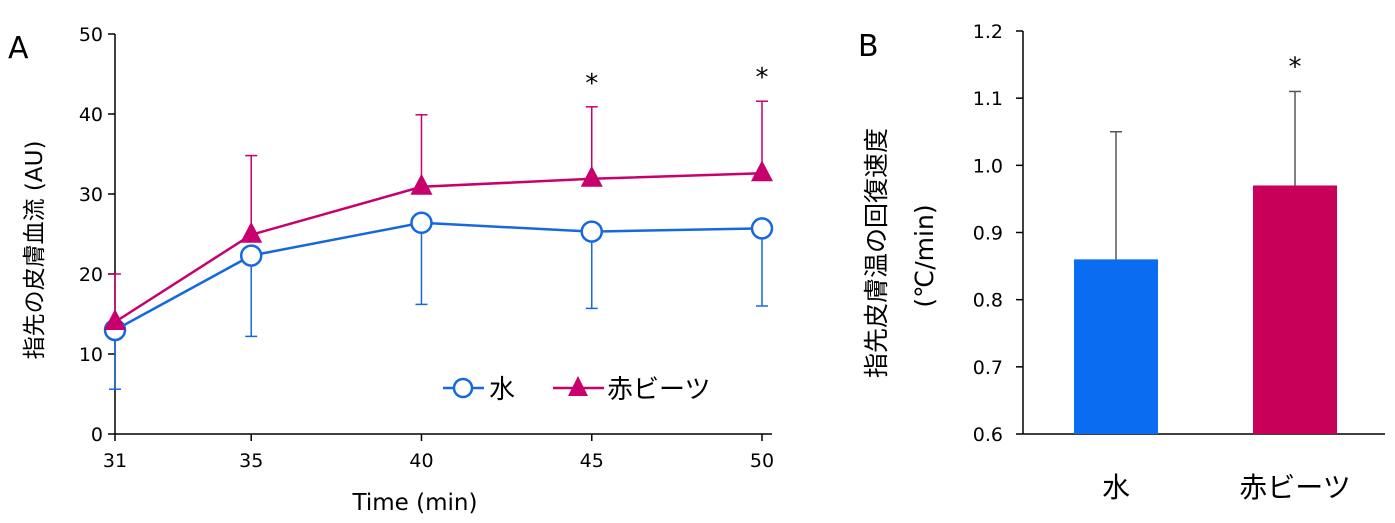 The width and height of the screenshot is (1395, 523). Describe the element at coordinates (988, 301) in the screenshot. I see `y-tick-label: 0.8` at that location.